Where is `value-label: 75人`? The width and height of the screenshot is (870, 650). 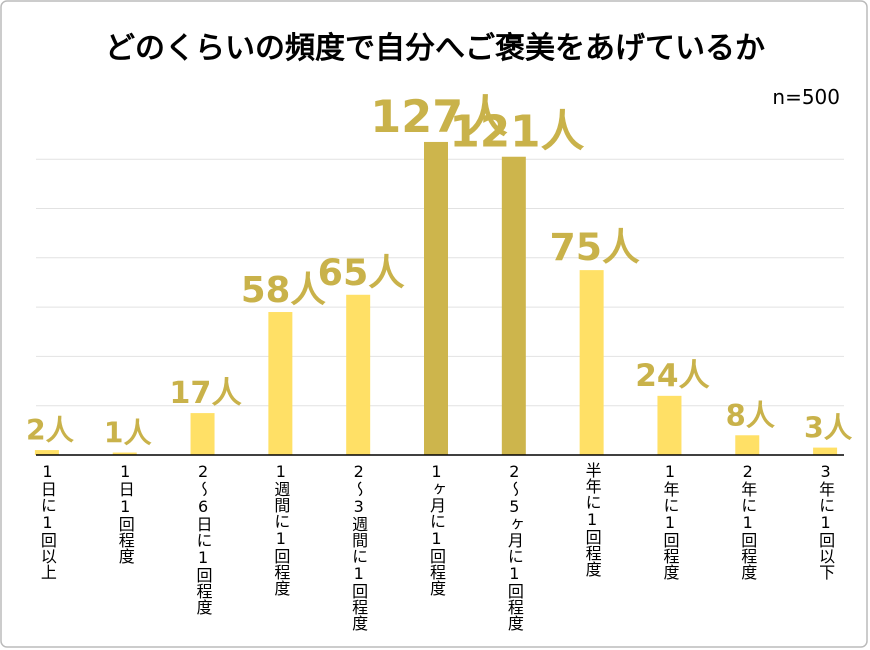
value-label: 75人 is located at coordinates (594, 247).